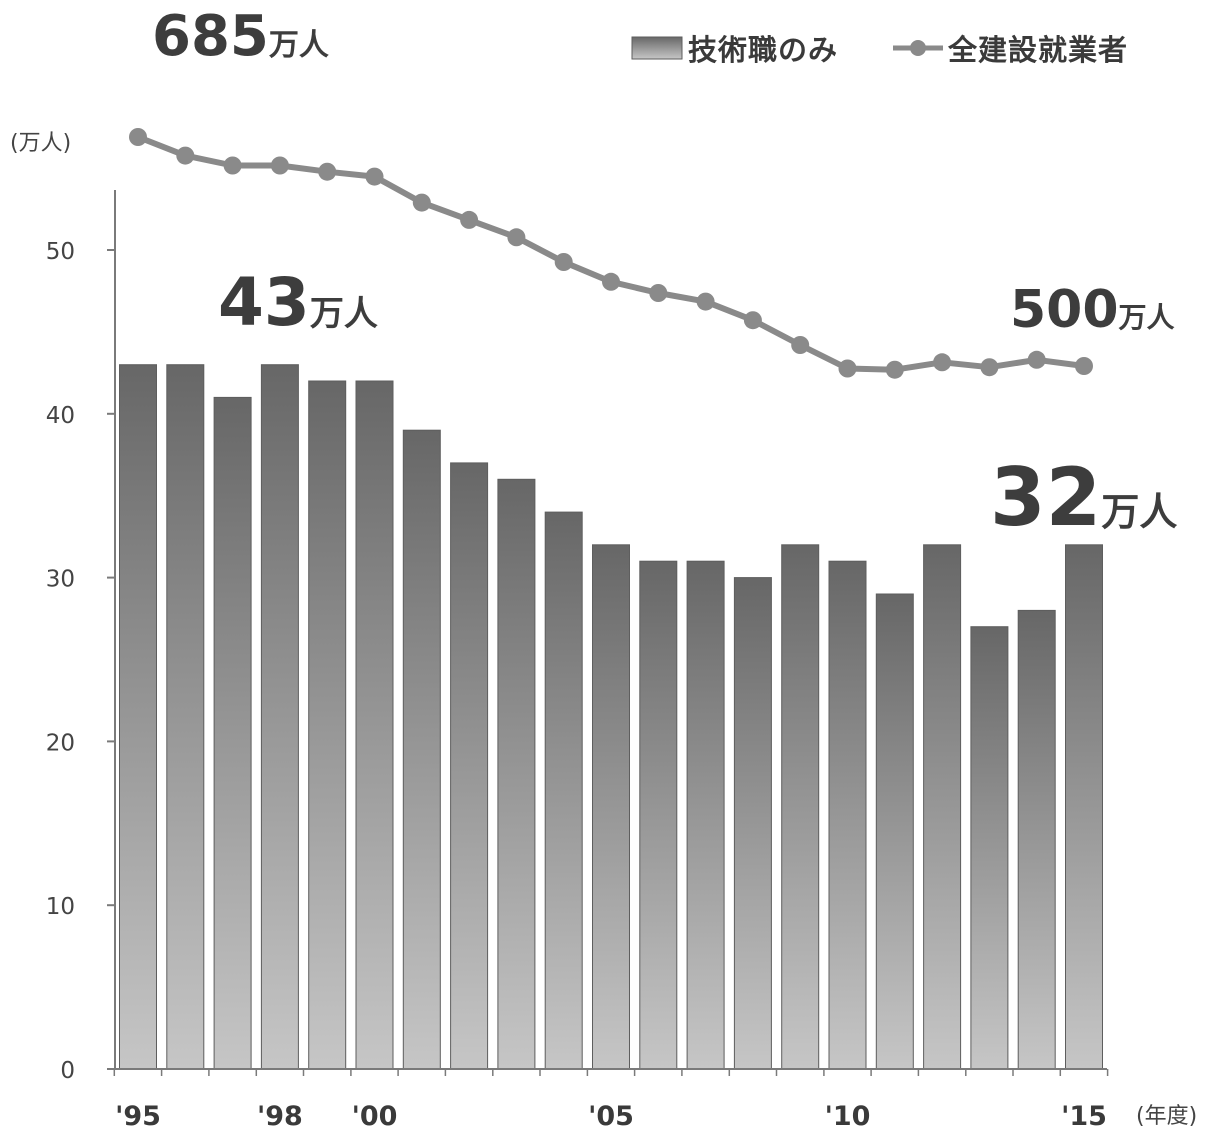 This screenshot has height=1133, width=1225. Describe the element at coordinates (942, 362) in the screenshot. I see `line-point-2012` at that location.